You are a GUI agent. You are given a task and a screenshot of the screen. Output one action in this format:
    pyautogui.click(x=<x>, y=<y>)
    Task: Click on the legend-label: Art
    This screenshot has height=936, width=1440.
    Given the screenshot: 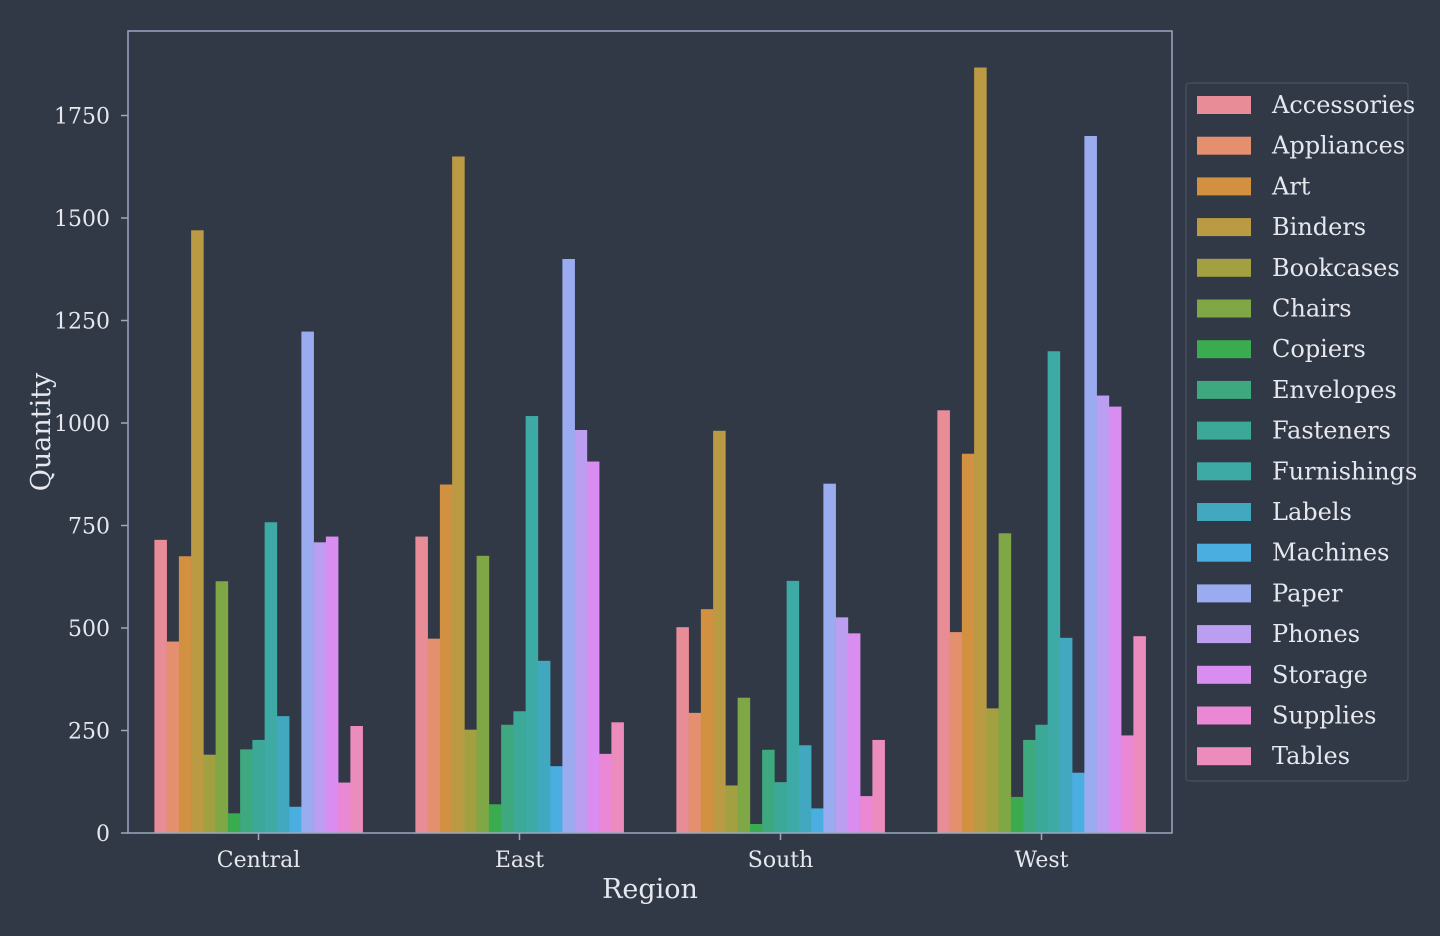 What is the action you would take?
    pyautogui.click(x=1291, y=186)
    